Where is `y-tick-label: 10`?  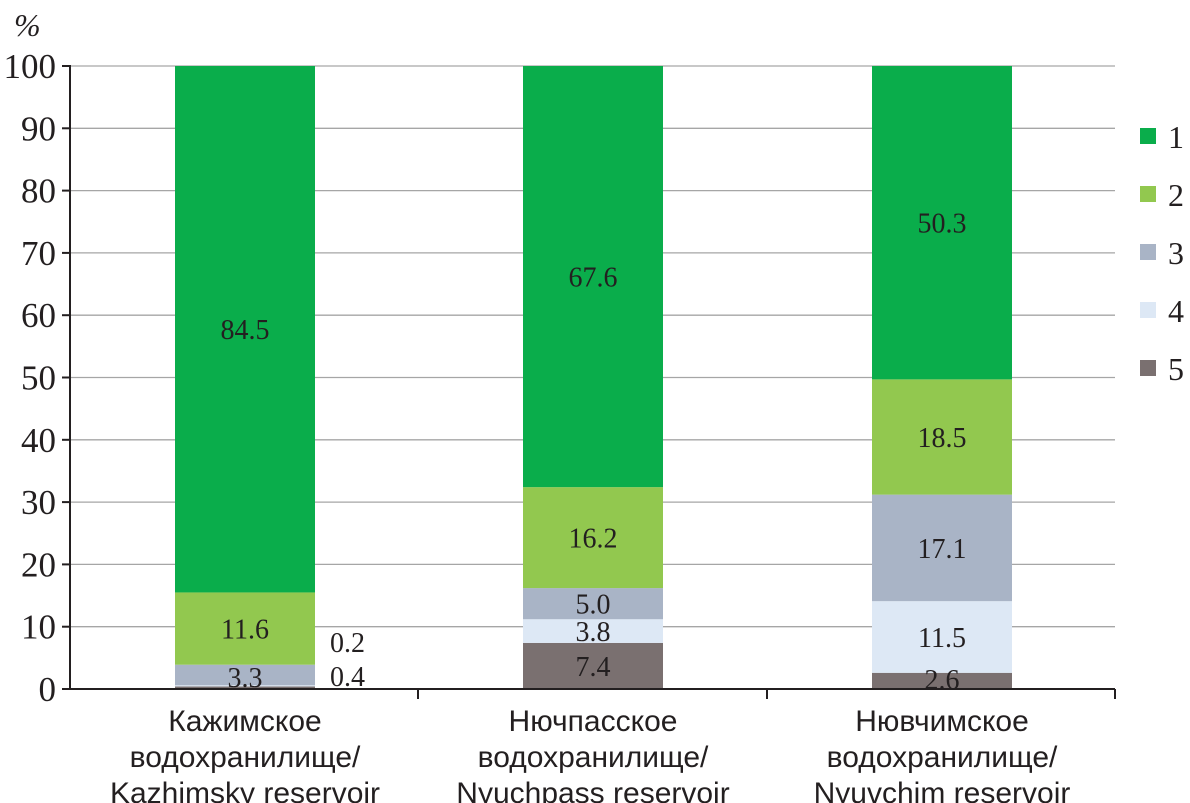
y-tick-label: 10 is located at coordinates (38, 627).